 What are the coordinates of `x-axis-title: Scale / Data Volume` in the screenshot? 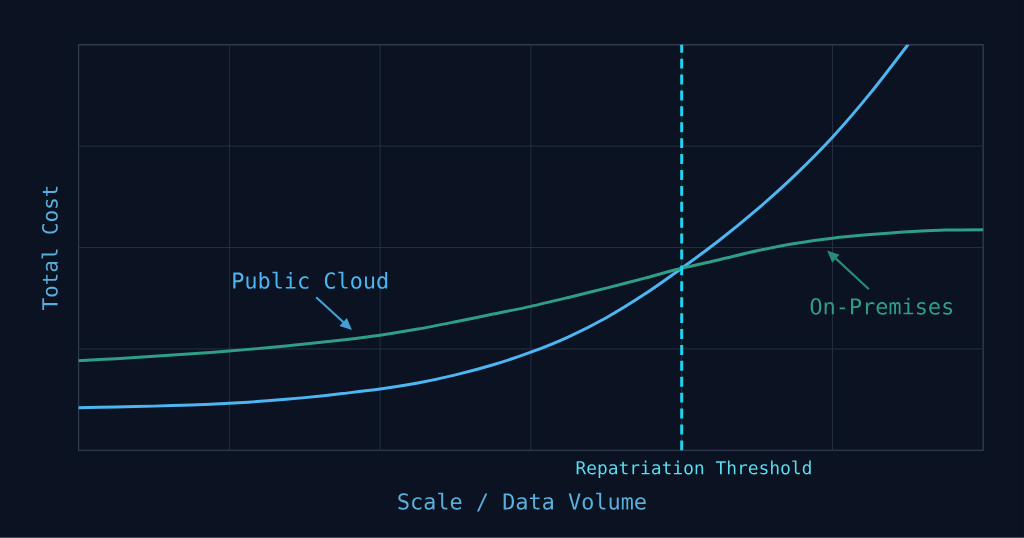 It's located at (522, 502).